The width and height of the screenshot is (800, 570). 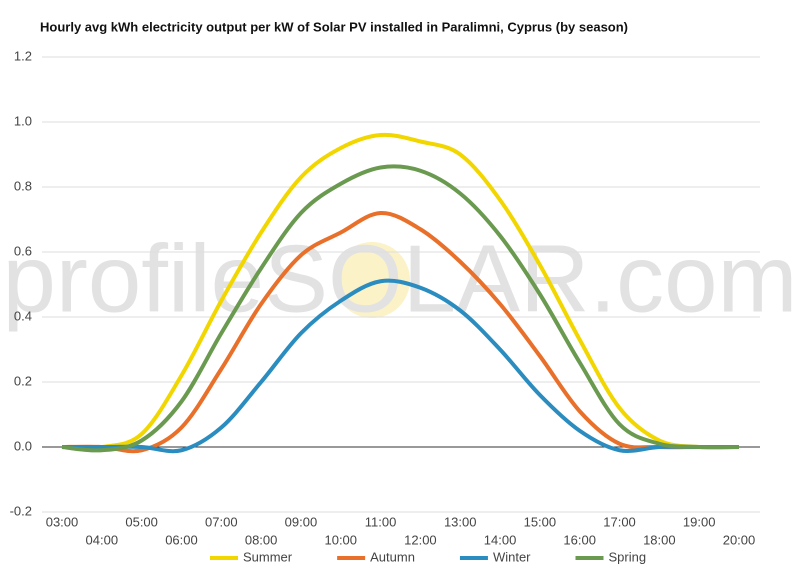 What do you see at coordinates (381, 521) in the screenshot?
I see `x-tick-label: 11:00` at bounding box center [381, 521].